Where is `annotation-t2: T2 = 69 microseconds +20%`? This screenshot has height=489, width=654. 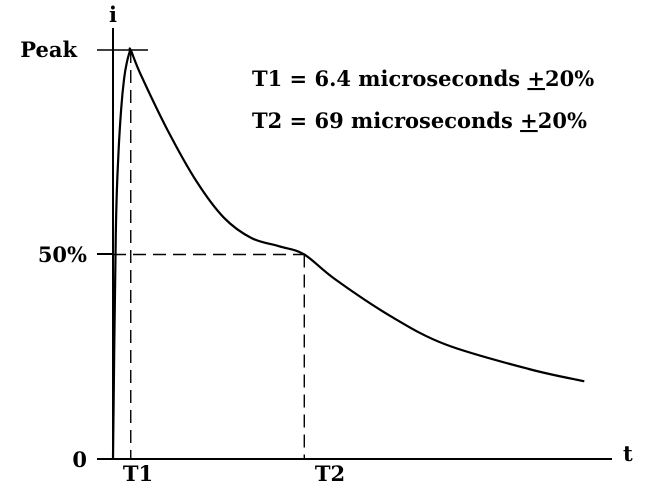 annotation-t2: T2 = 69 microseconds +20% is located at coordinates (419, 120).